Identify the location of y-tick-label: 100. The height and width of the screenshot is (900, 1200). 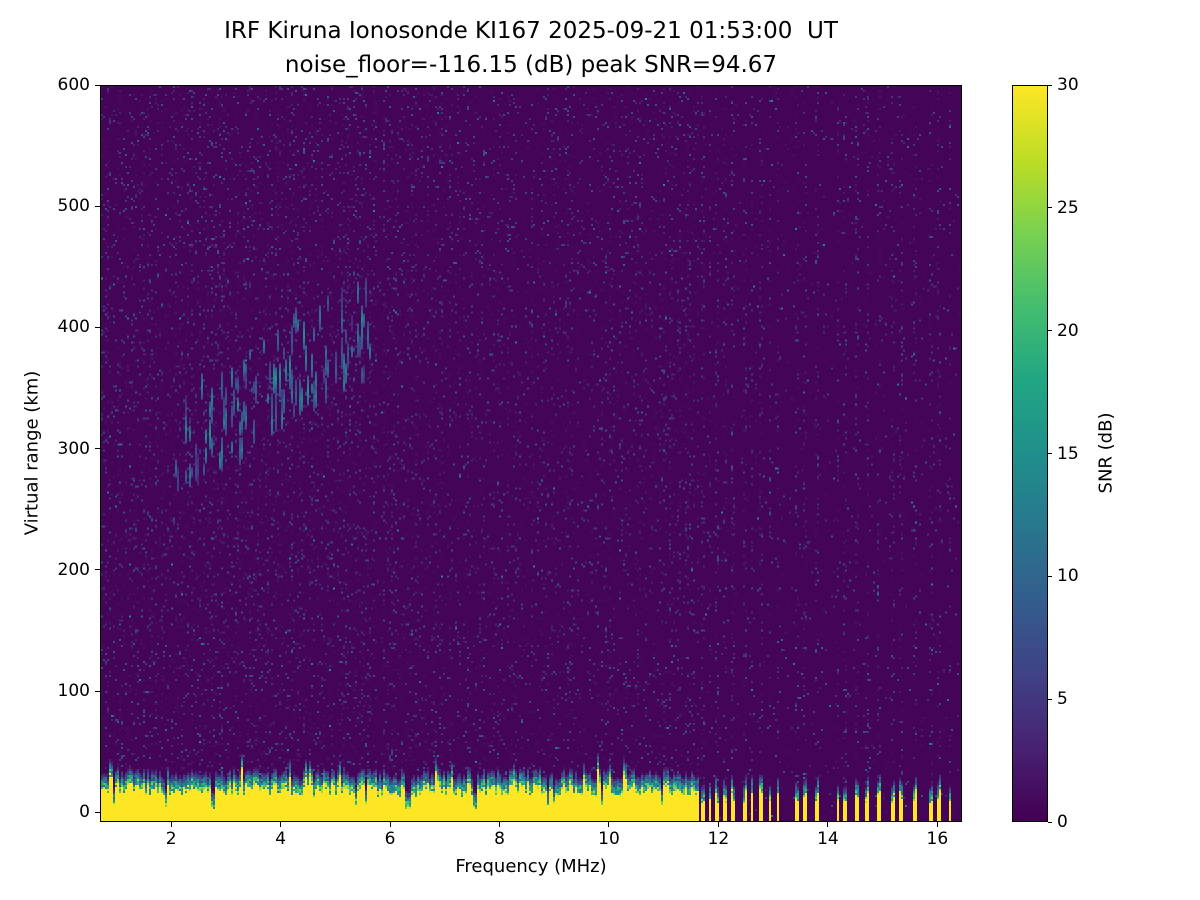
(73, 691).